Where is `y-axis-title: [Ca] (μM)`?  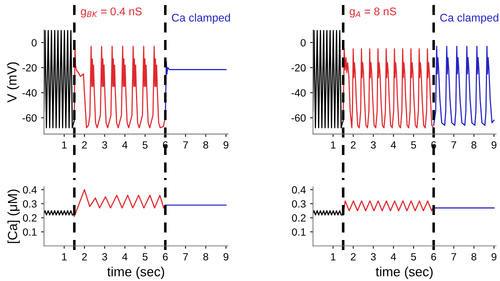 y-axis-title: [Ca] (μM) is located at coordinates (14, 217).